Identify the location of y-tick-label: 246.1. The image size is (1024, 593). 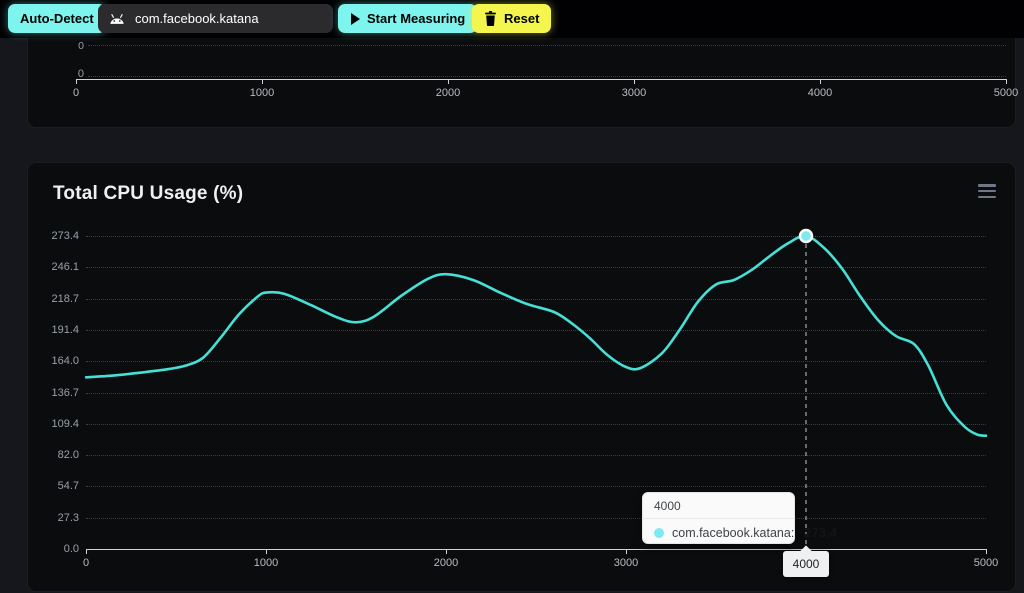
(65, 267).